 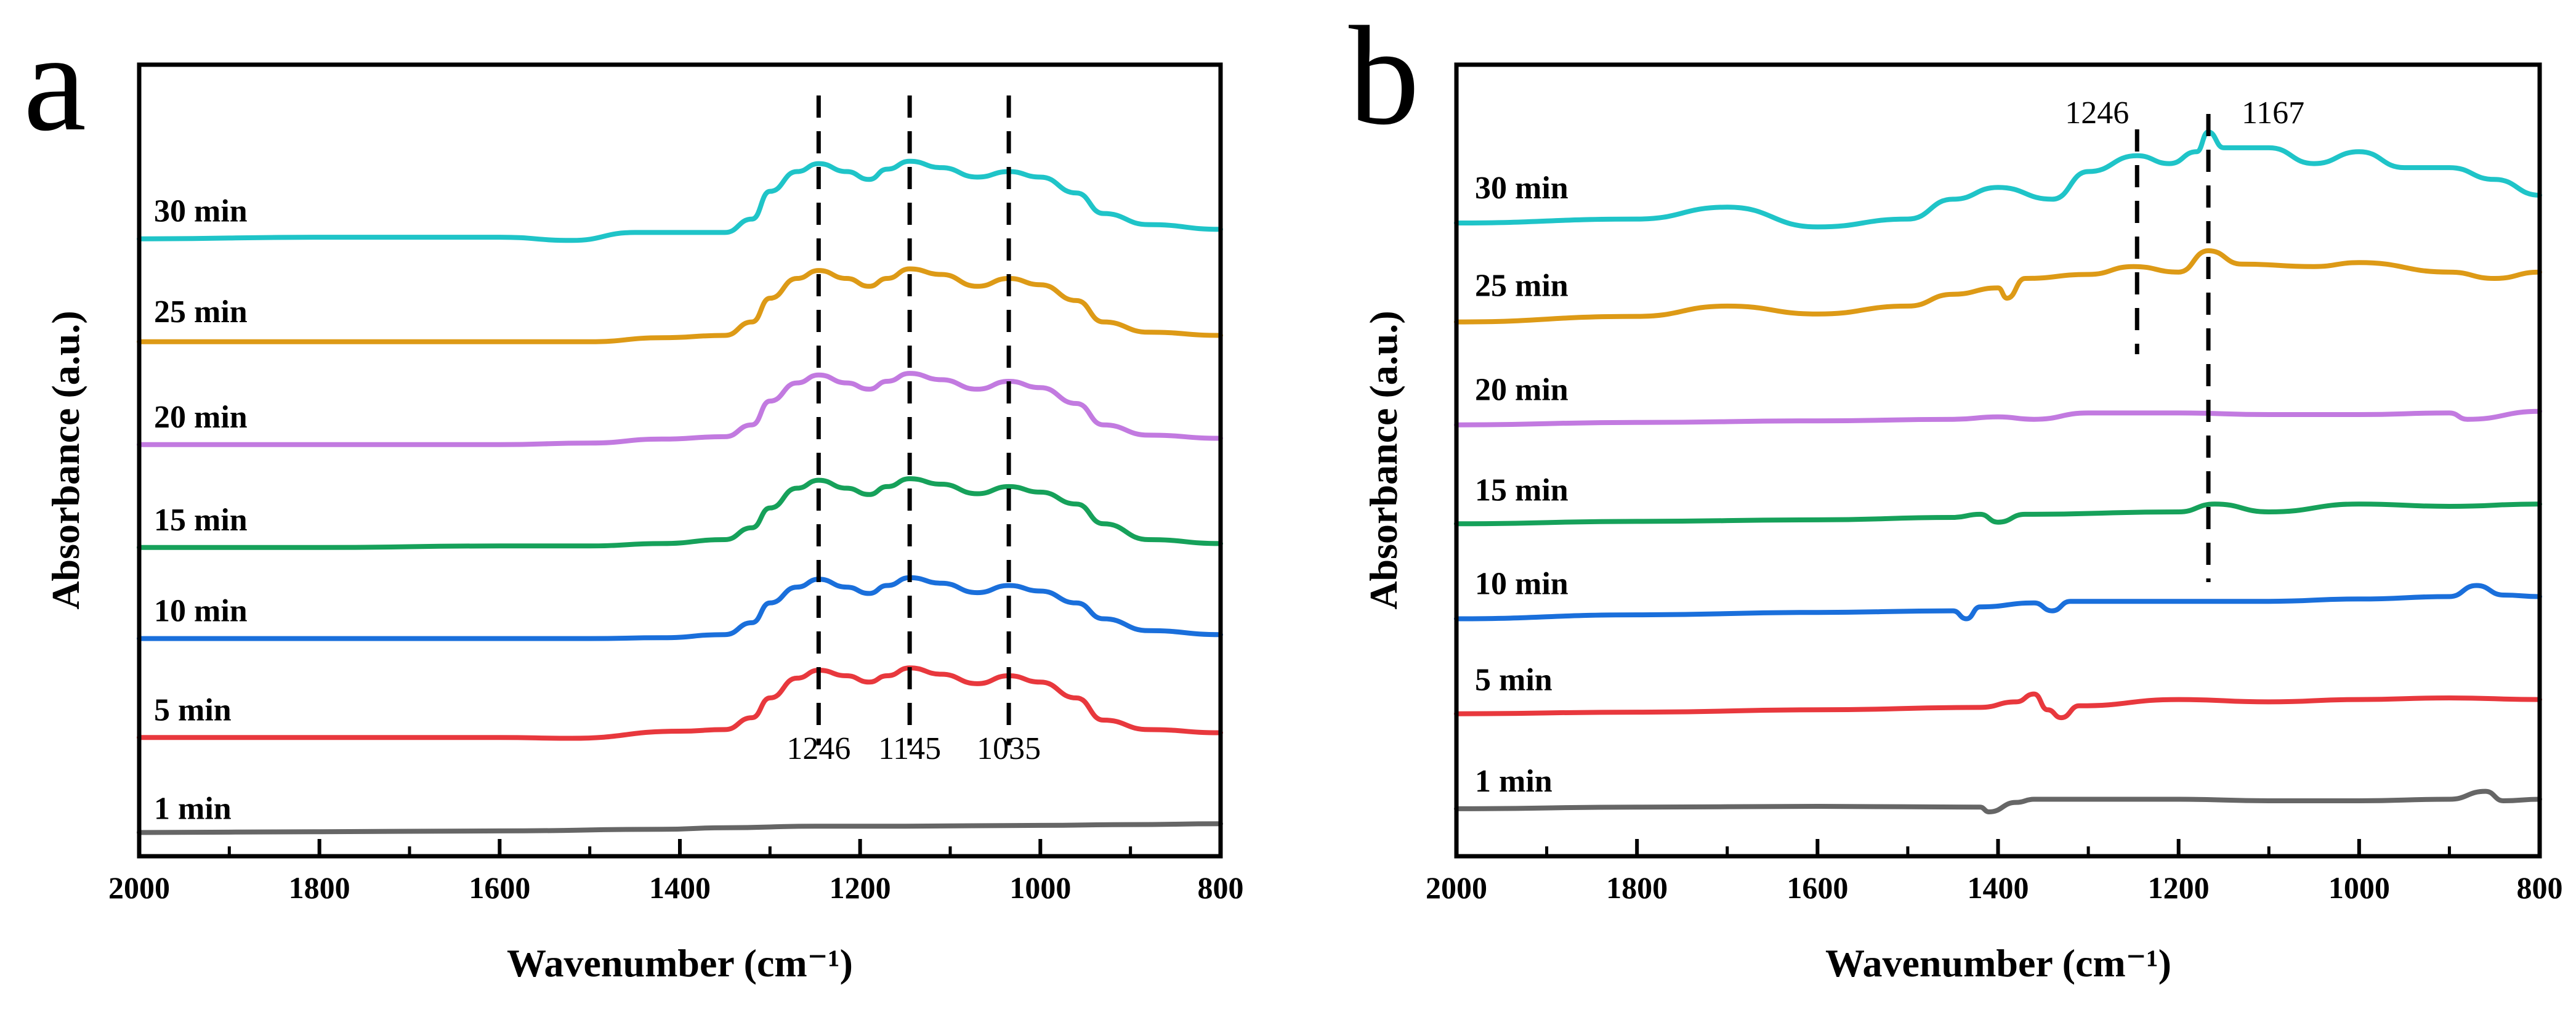 I want to click on panel-a-series-line-10-min, so click(x=680, y=608).